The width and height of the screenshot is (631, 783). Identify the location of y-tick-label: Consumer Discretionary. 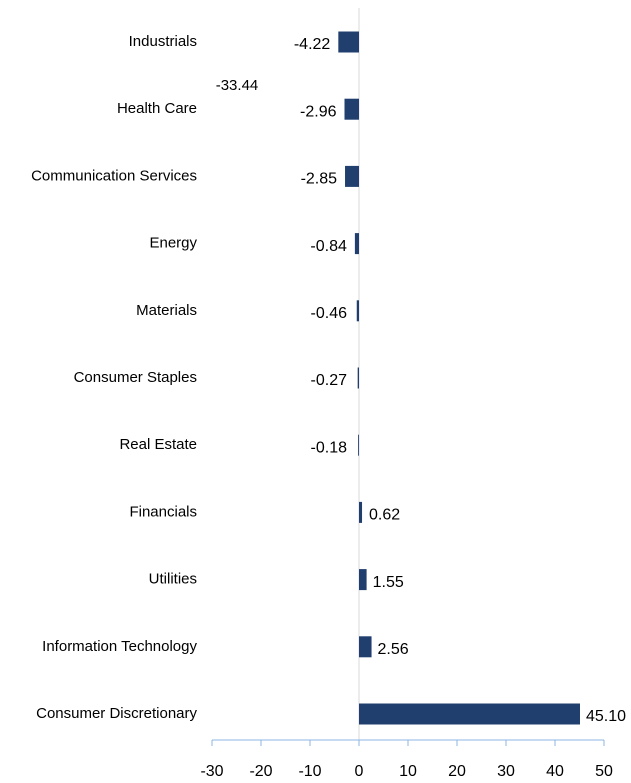
(116, 713).